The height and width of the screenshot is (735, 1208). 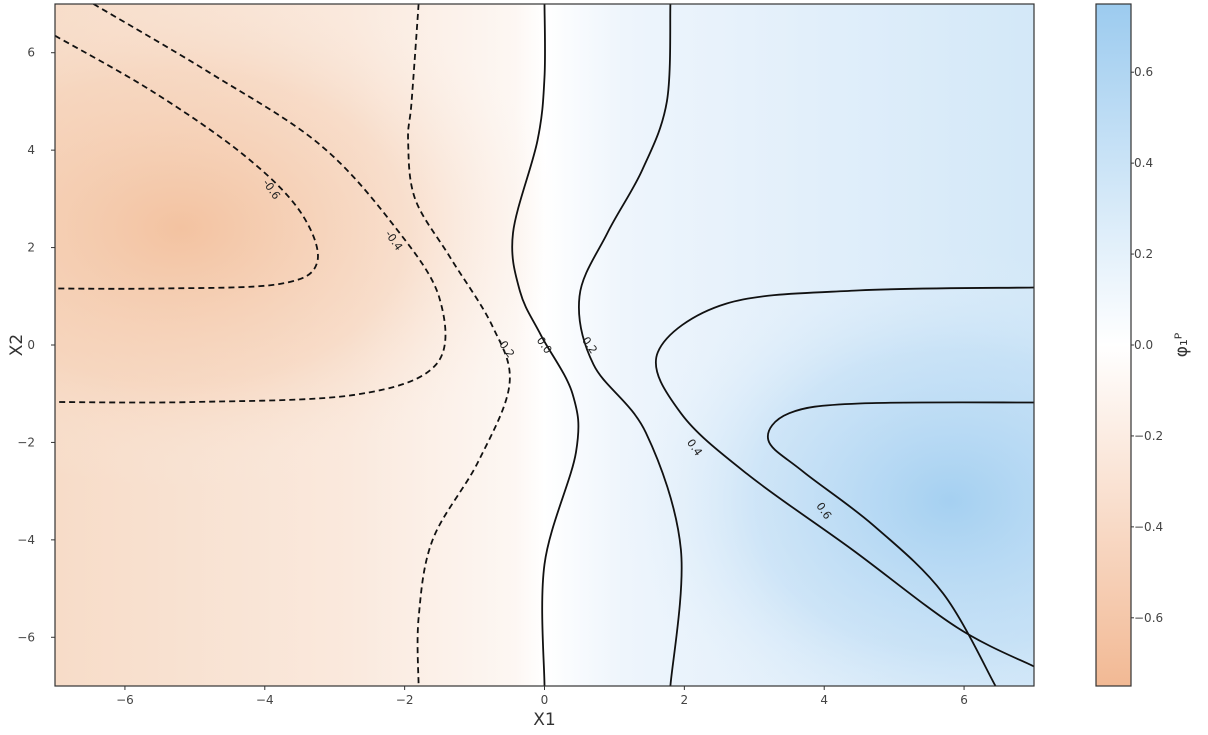 What do you see at coordinates (1182, 344) in the screenshot?
I see `colorbar-label: φ₁ᴾ` at bounding box center [1182, 344].